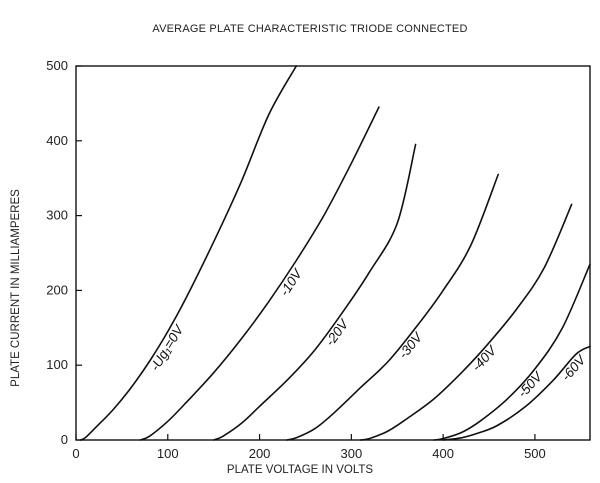 This screenshot has height=483, width=600. Describe the element at coordinates (75, 453) in the screenshot. I see `x-tick-label-0: 0` at that location.